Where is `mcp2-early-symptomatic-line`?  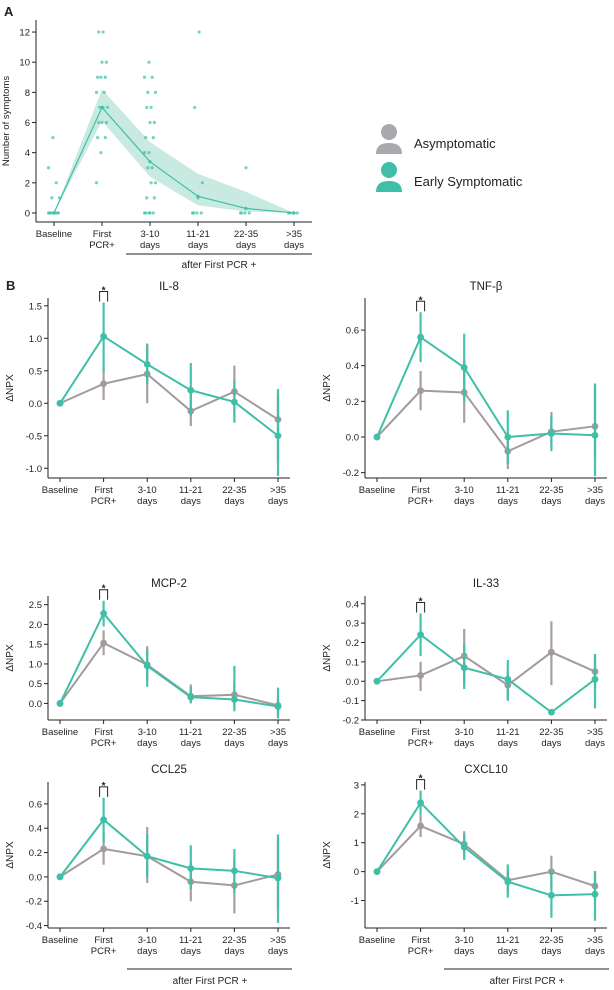 mcp2-early-symptomatic-line is located at coordinates (169, 659).